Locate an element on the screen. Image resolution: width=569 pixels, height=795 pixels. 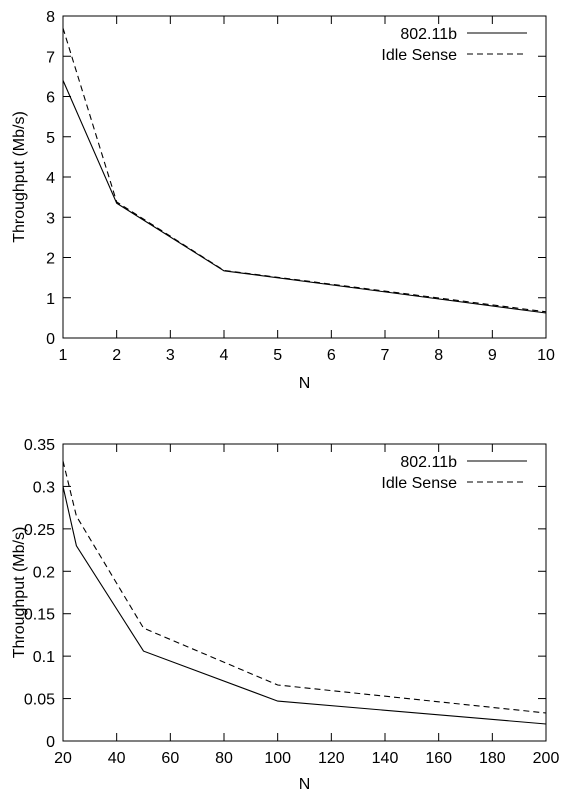
chart-top-x-tick-label: 6 is located at coordinates (331, 355).